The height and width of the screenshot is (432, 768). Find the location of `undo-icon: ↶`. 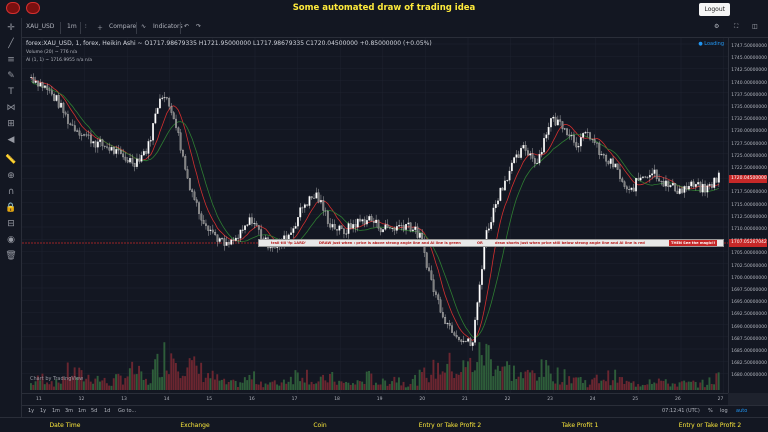

undo-icon: ↶ is located at coordinates (187, 26).